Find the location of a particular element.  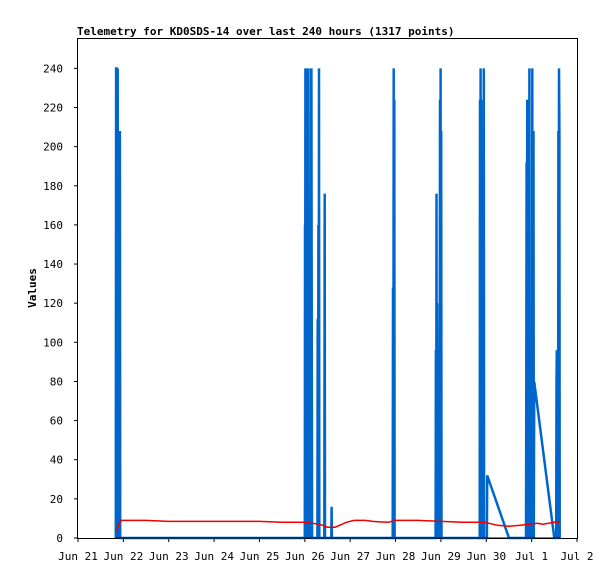

y-tick-label: 80 is located at coordinates (56, 381).